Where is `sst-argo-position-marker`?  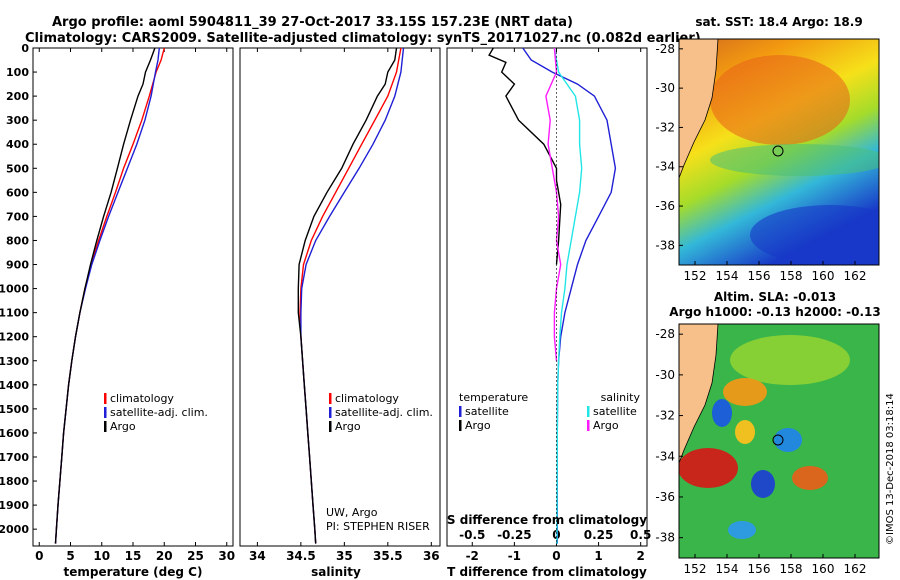 sst-argo-position-marker is located at coordinates (778, 151).